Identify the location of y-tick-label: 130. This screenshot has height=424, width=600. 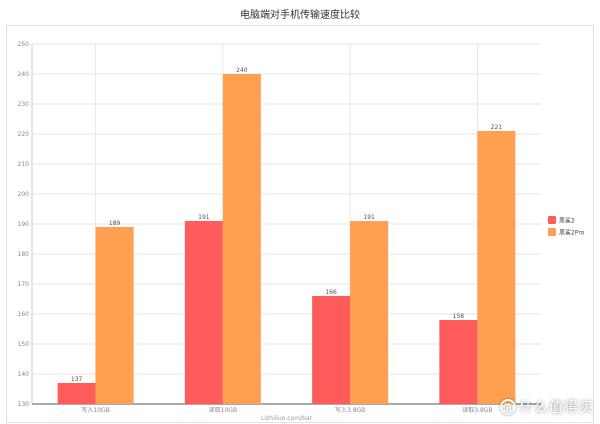
(24, 404).